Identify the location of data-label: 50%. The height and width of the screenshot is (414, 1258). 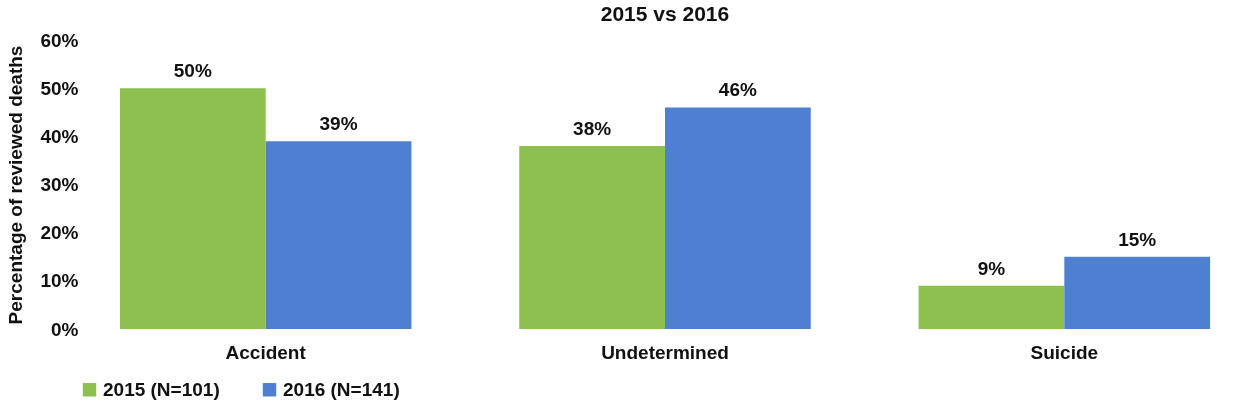
(192, 71).